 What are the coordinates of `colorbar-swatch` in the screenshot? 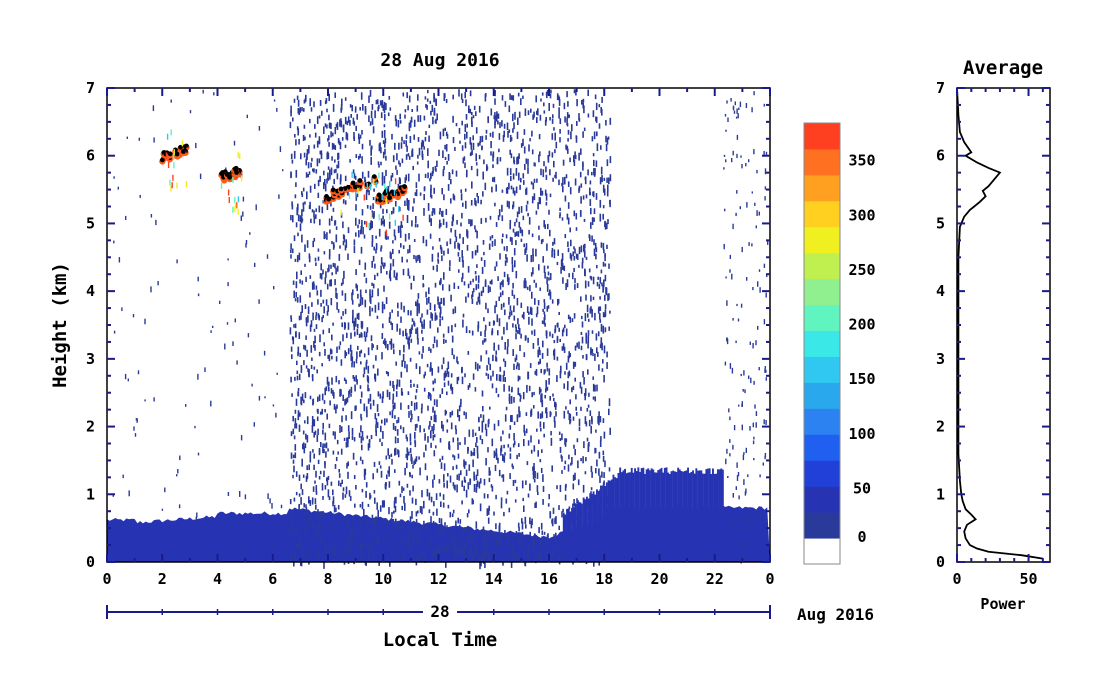 It's located at (822, 551).